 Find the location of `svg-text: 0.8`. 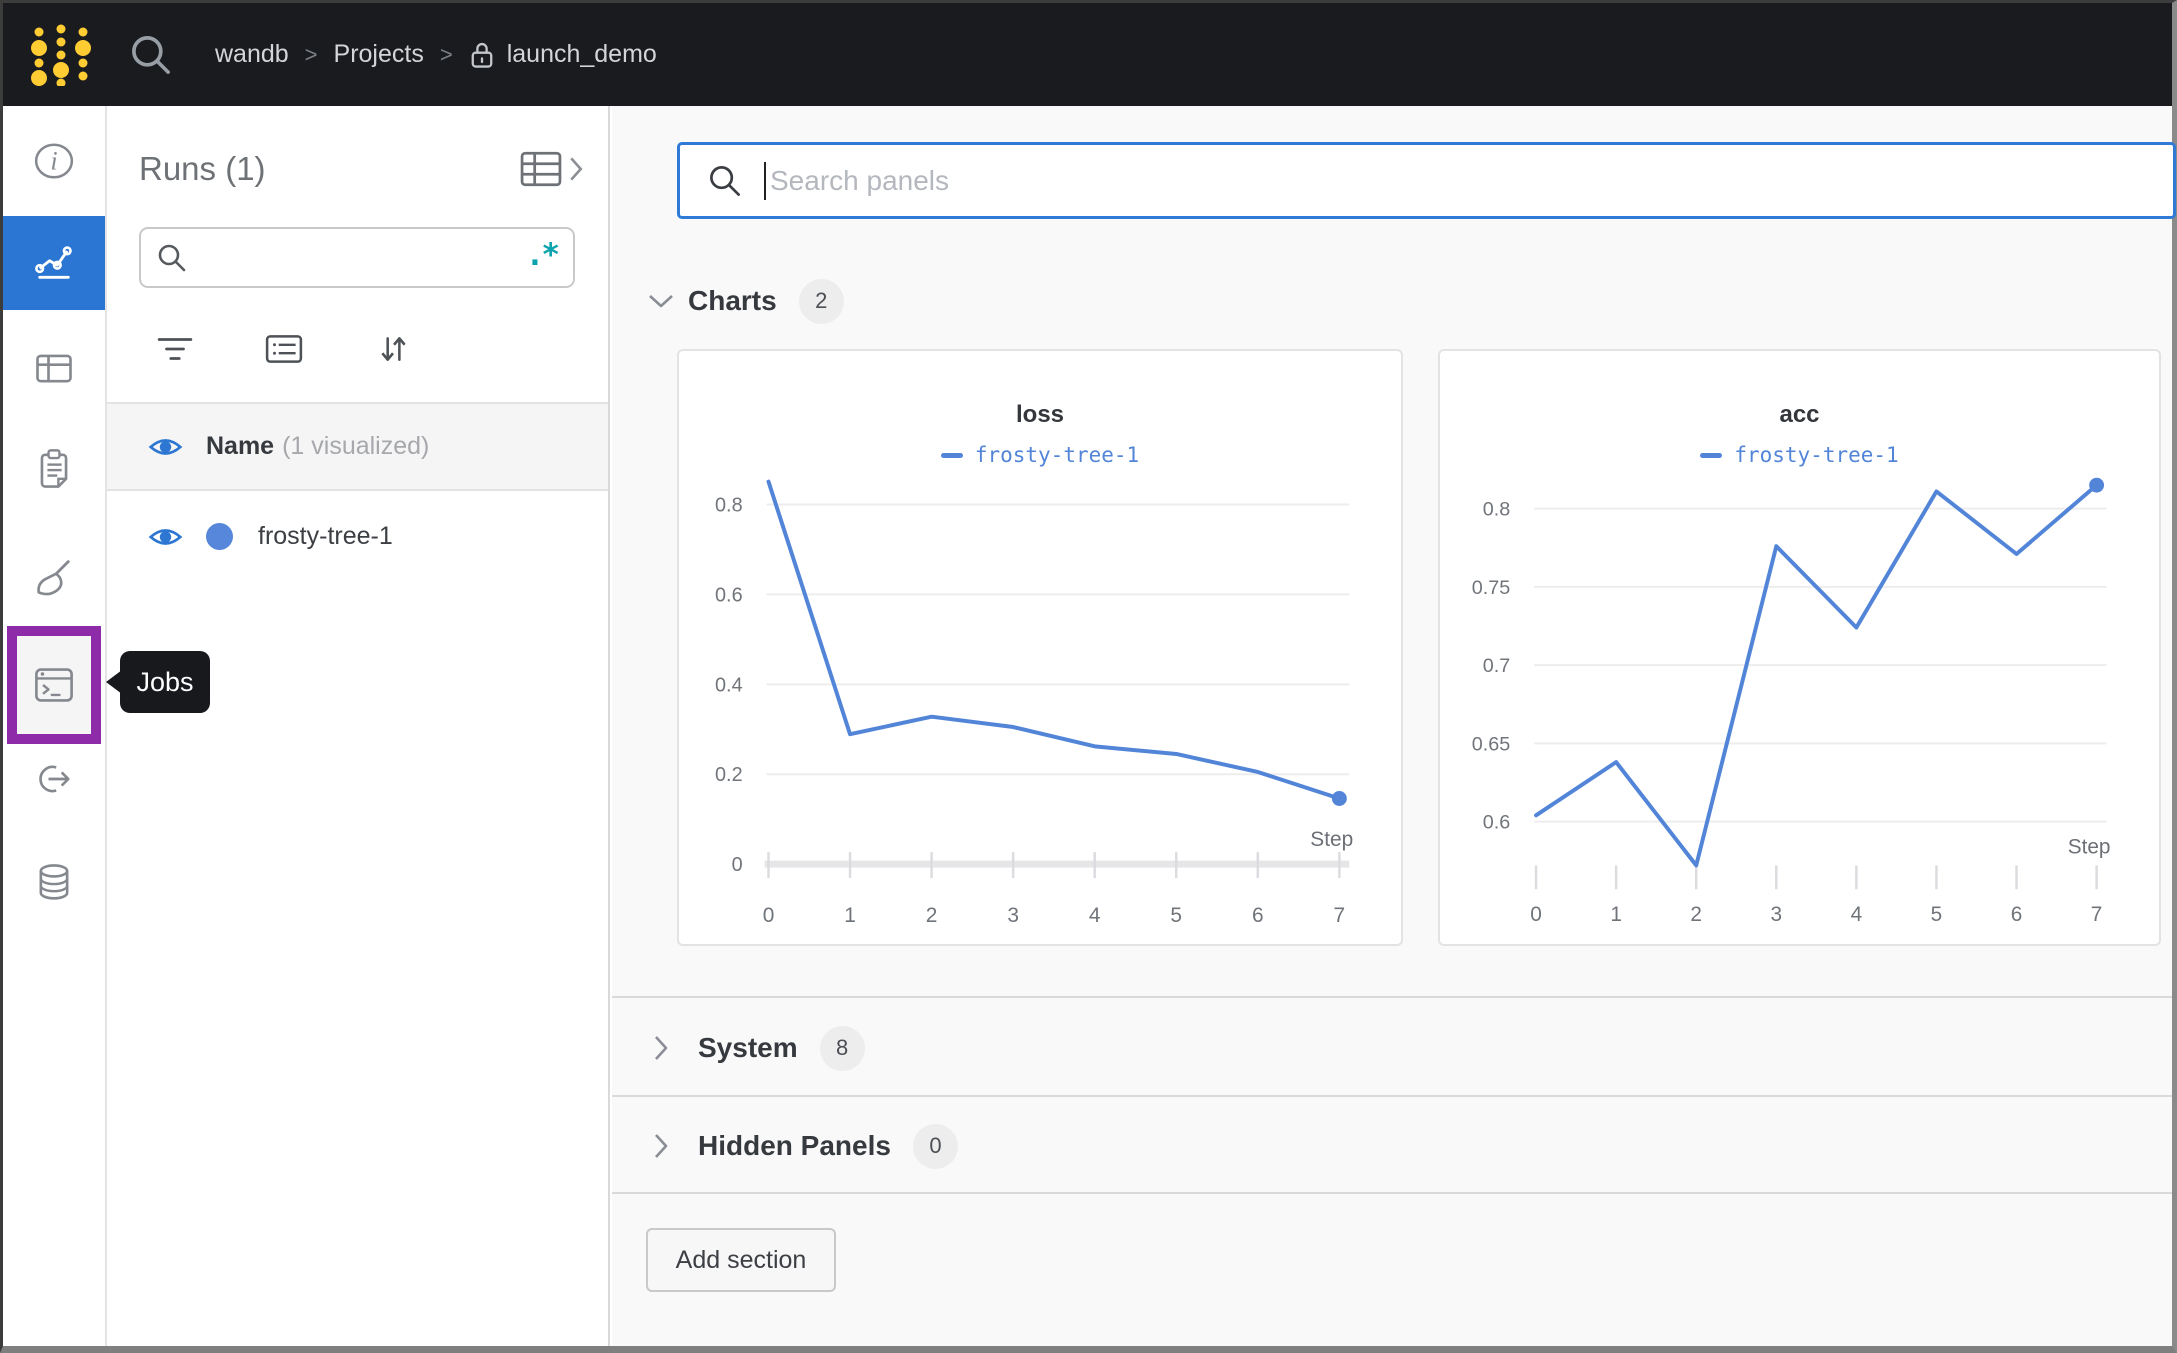

svg-text: 0.8 is located at coordinates (1497, 510).